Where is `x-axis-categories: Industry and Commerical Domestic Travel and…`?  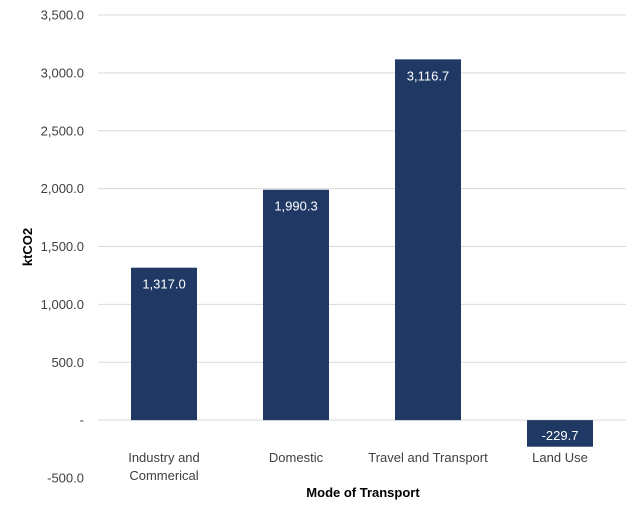 x-axis-categories: Industry and Commerical Domestic Travel and… is located at coordinates (358, 466).